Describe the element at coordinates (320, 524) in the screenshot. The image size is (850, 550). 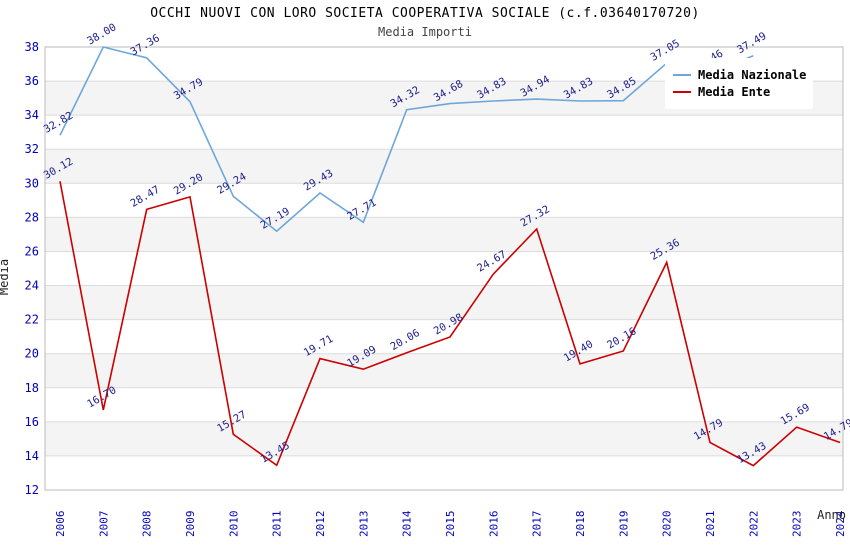
I see `x-tick-label: 2012` at that location.